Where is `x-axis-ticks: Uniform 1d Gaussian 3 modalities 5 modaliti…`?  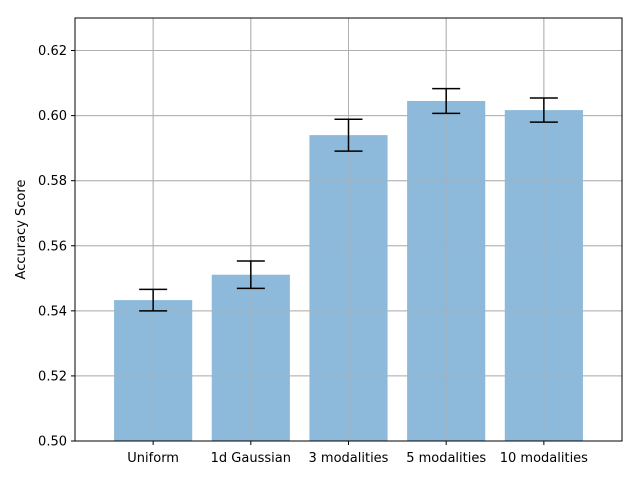 x-axis-ticks: Uniform 1d Gaussian 3 modalities 5 modaliti… is located at coordinates (357, 453).